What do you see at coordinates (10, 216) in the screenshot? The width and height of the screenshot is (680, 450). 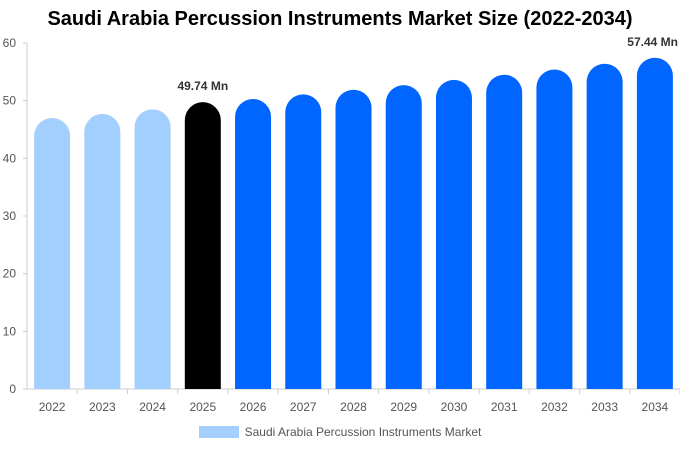 I see `y-tick-label: 30` at bounding box center [10, 216].